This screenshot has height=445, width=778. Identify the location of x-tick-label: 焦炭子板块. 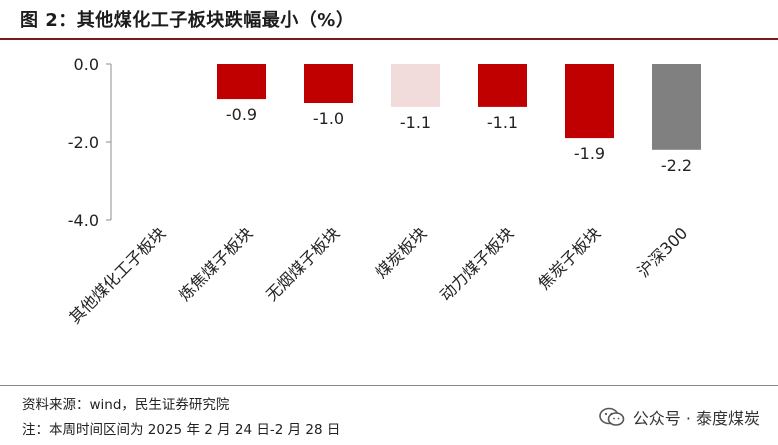
(569, 258).